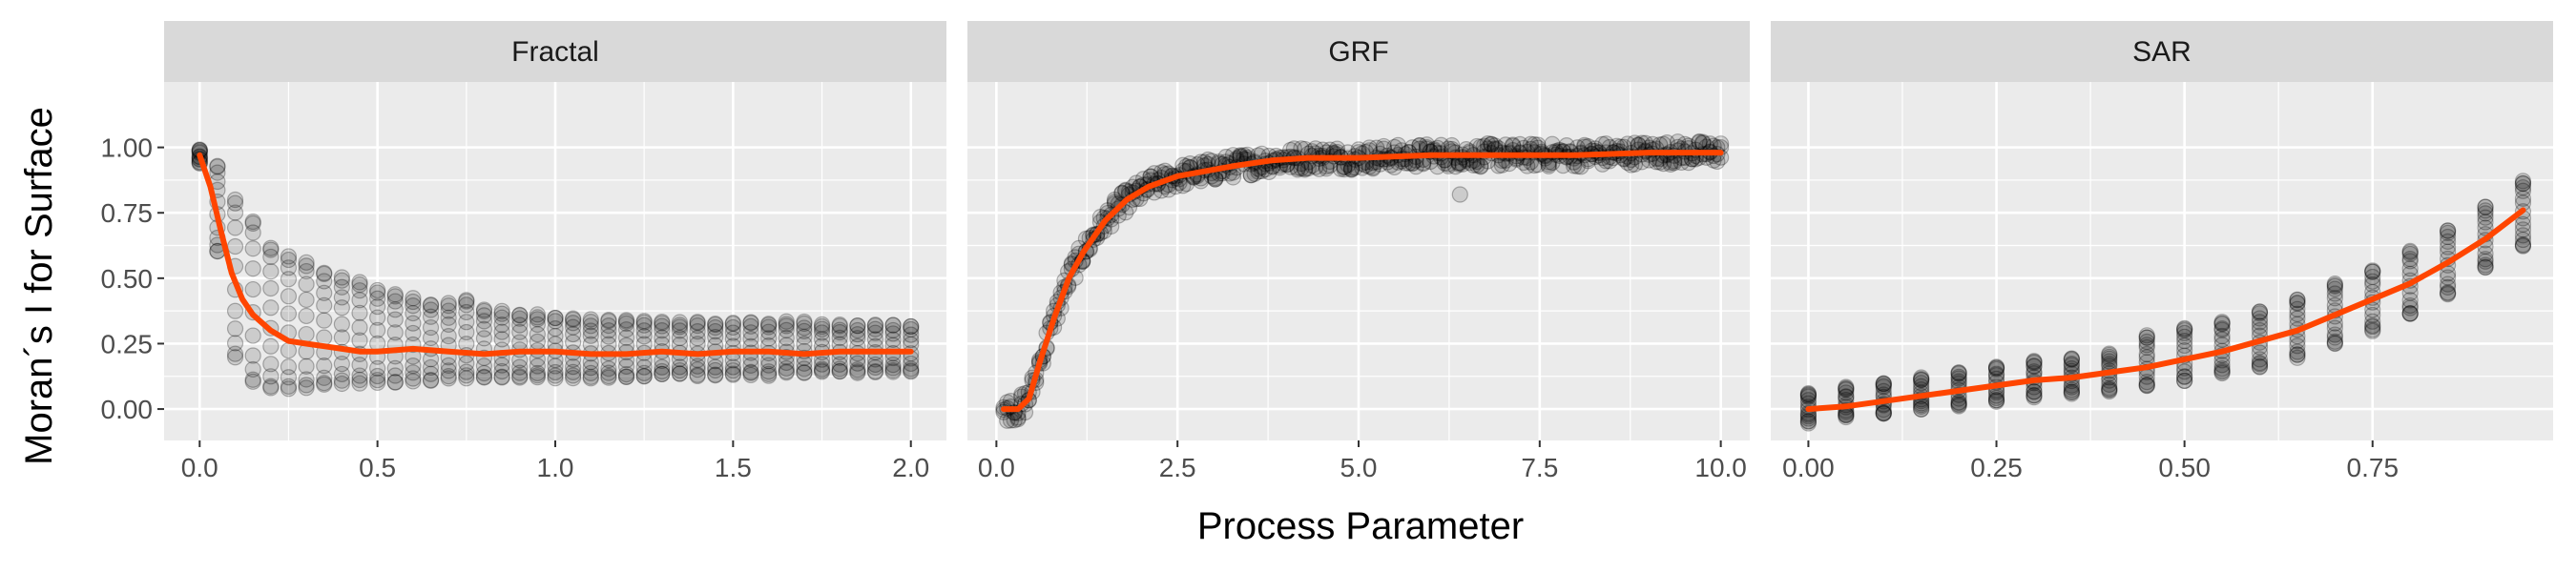 The height and width of the screenshot is (572, 2576). What do you see at coordinates (127, 213) in the screenshot?
I see `y-tick-label: 0.75` at bounding box center [127, 213].